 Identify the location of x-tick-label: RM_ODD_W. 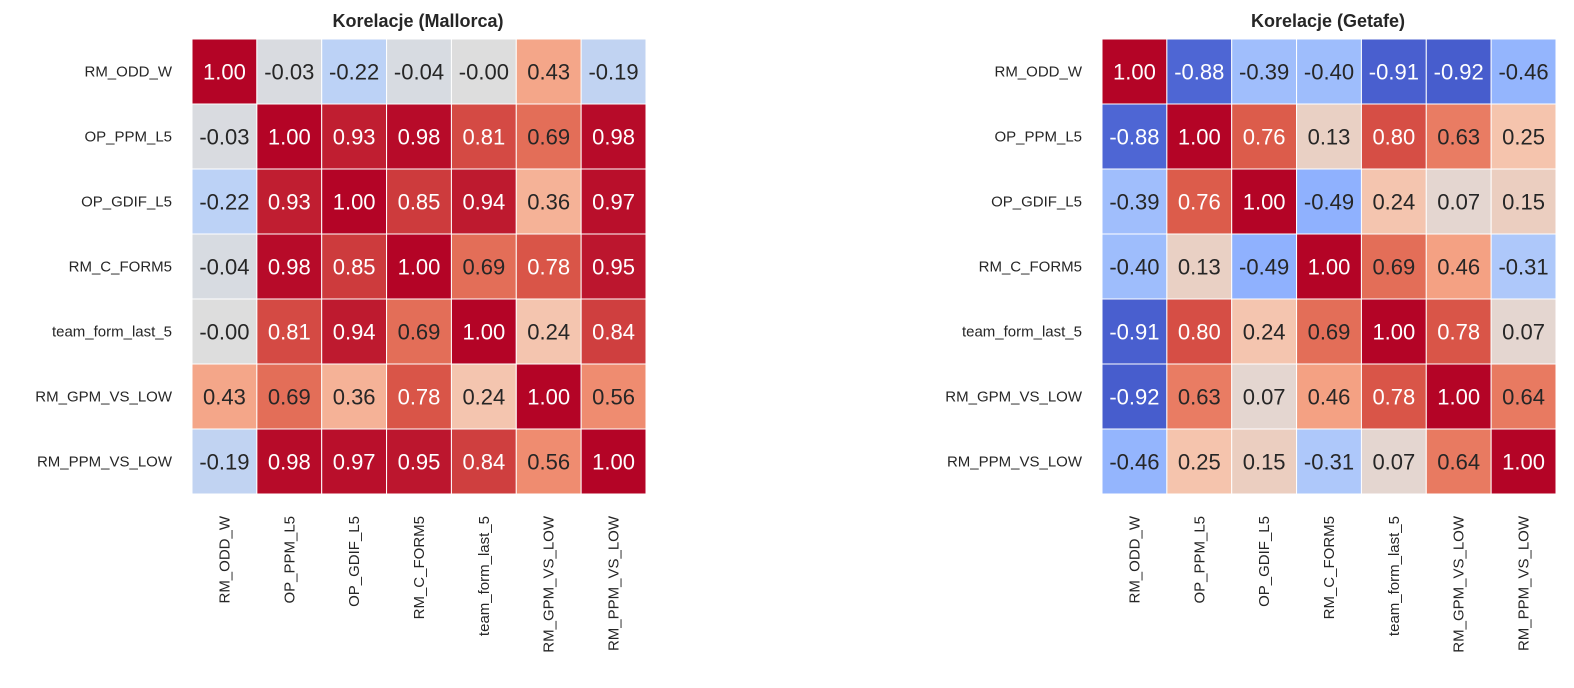
(224, 559).